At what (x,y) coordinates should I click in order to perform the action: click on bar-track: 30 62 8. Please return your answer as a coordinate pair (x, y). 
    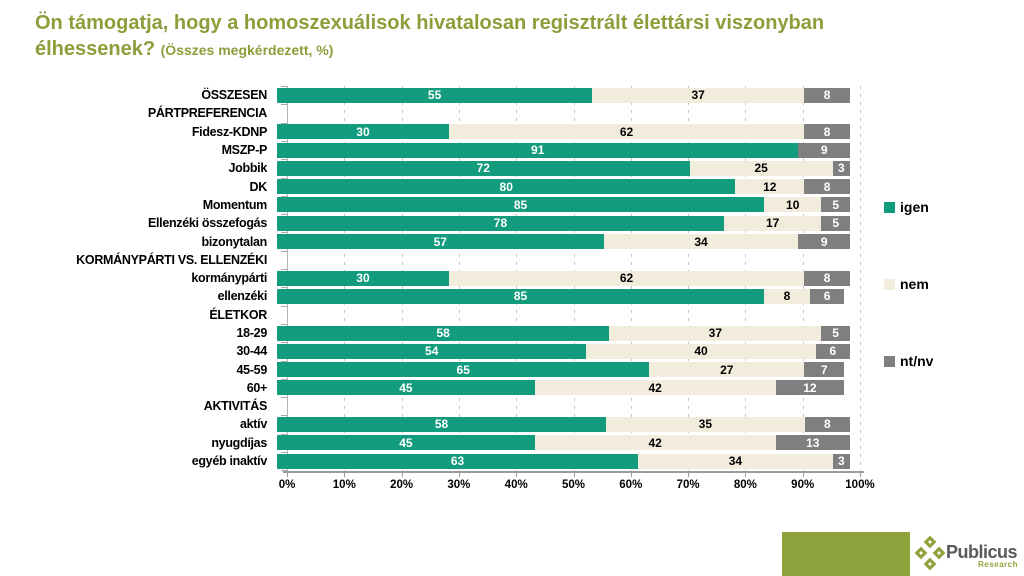
    Looking at the image, I should click on (563, 132).